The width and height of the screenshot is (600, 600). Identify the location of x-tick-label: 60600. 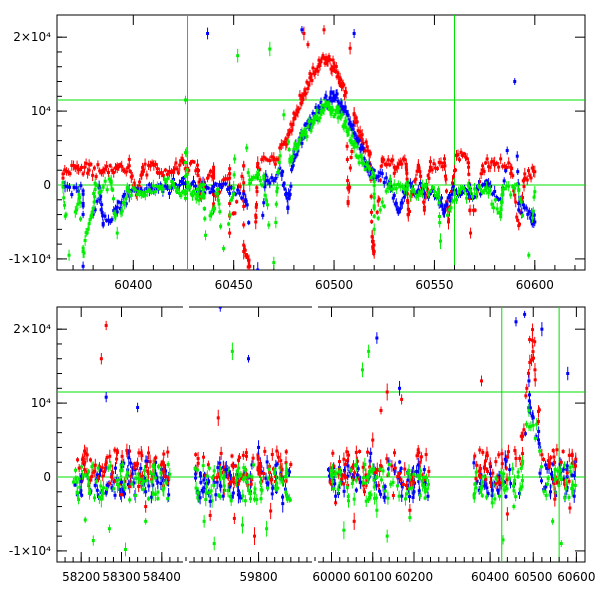
(576, 577).